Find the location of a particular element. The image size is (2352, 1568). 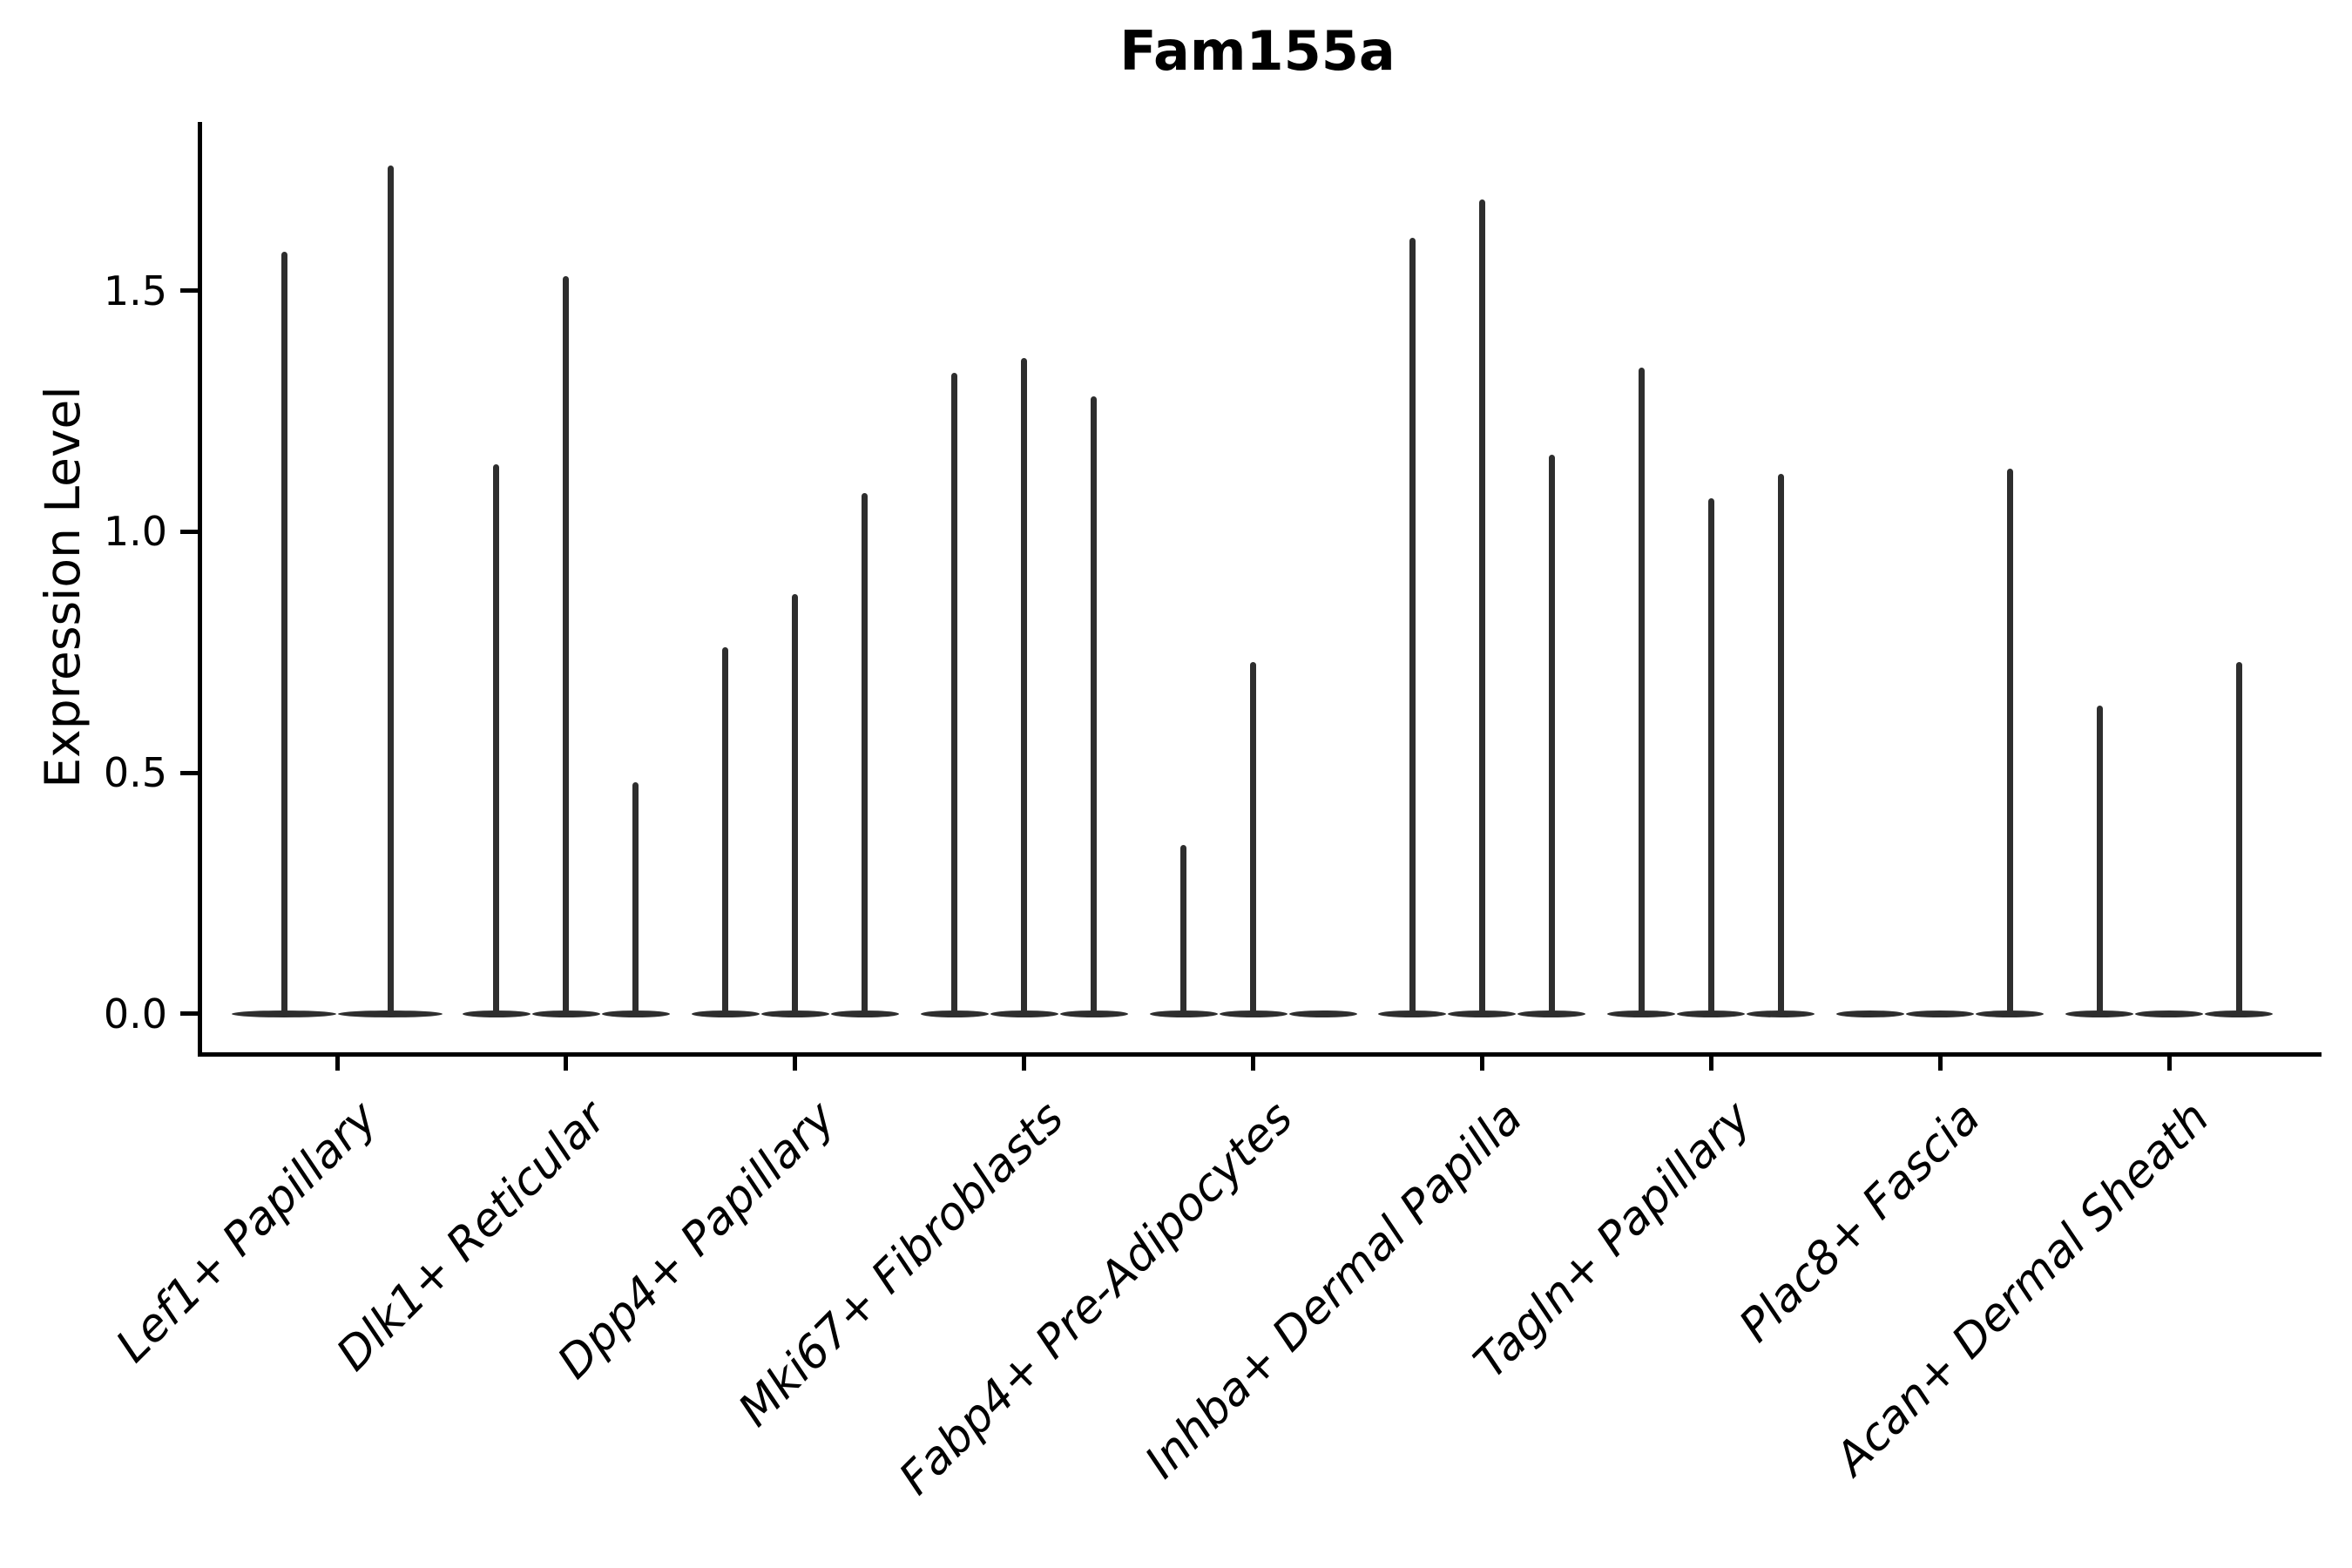

y-axis-spine is located at coordinates (200, 587).